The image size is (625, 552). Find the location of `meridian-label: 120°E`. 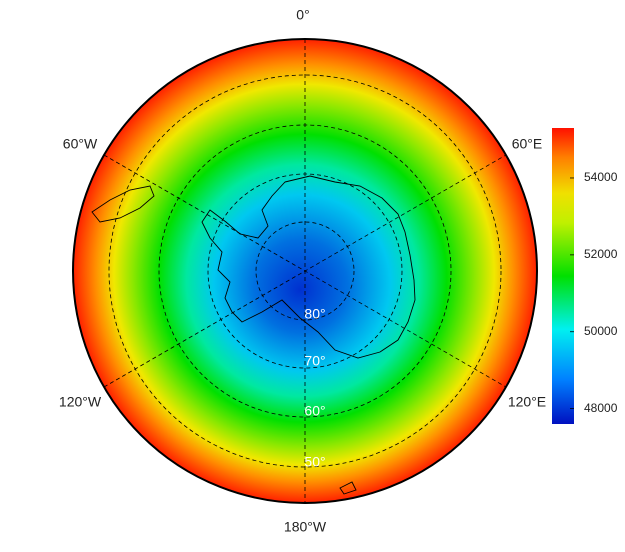

meridian-label: 120°E is located at coordinates (527, 402).